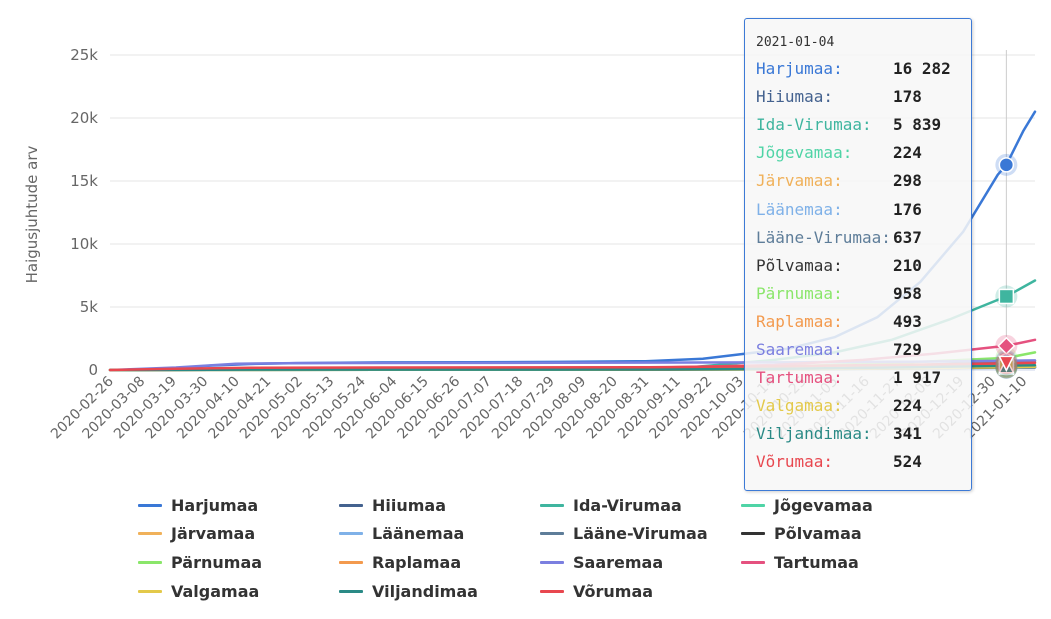  I want to click on y-axis-label: Haigusjuhtude arv, so click(32, 214).